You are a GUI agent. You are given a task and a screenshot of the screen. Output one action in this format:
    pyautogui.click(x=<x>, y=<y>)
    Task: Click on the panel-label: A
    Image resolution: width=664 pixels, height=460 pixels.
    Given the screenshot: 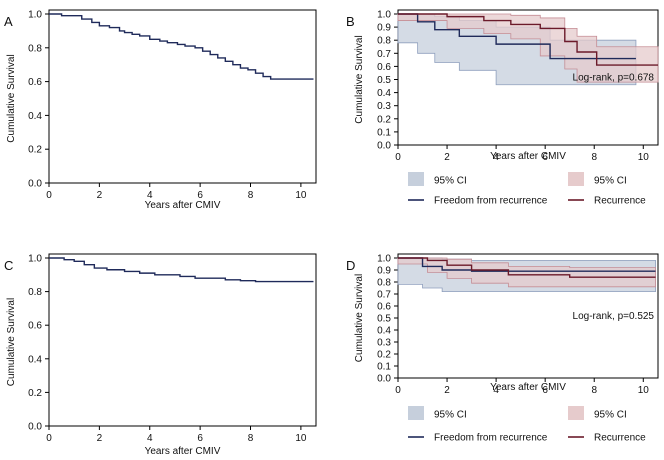 What is the action you would take?
    pyautogui.click(x=8, y=21)
    